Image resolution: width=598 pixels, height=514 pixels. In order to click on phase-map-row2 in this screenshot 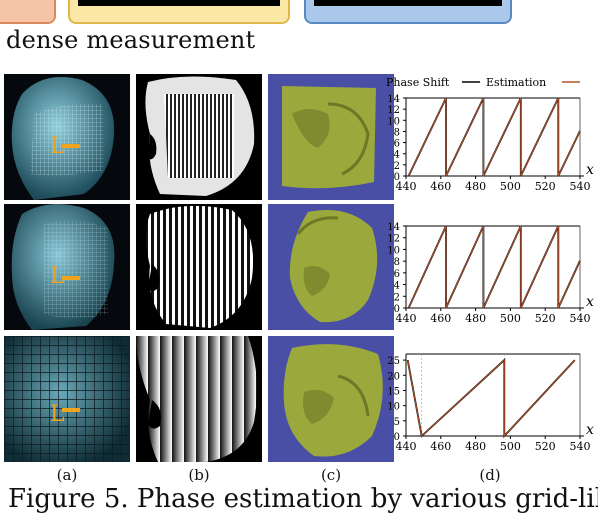, I will do `click(199, 267)`.